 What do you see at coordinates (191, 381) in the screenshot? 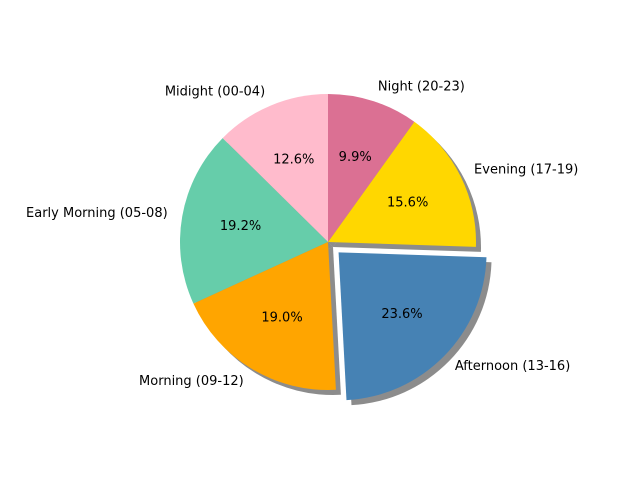
I see `slice-label-morning-09-12: Morning (09-12)` at bounding box center [191, 381].